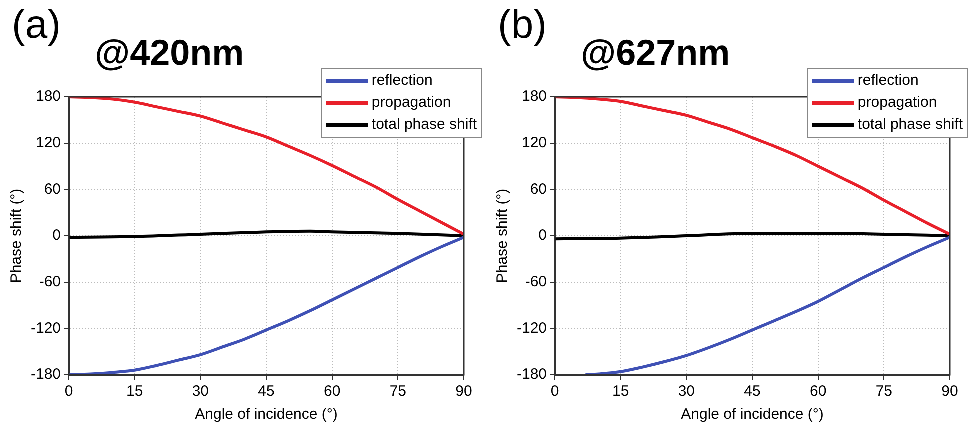 The height and width of the screenshot is (430, 972). Describe the element at coordinates (522, 25) in the screenshot. I see `text: (b)` at that location.